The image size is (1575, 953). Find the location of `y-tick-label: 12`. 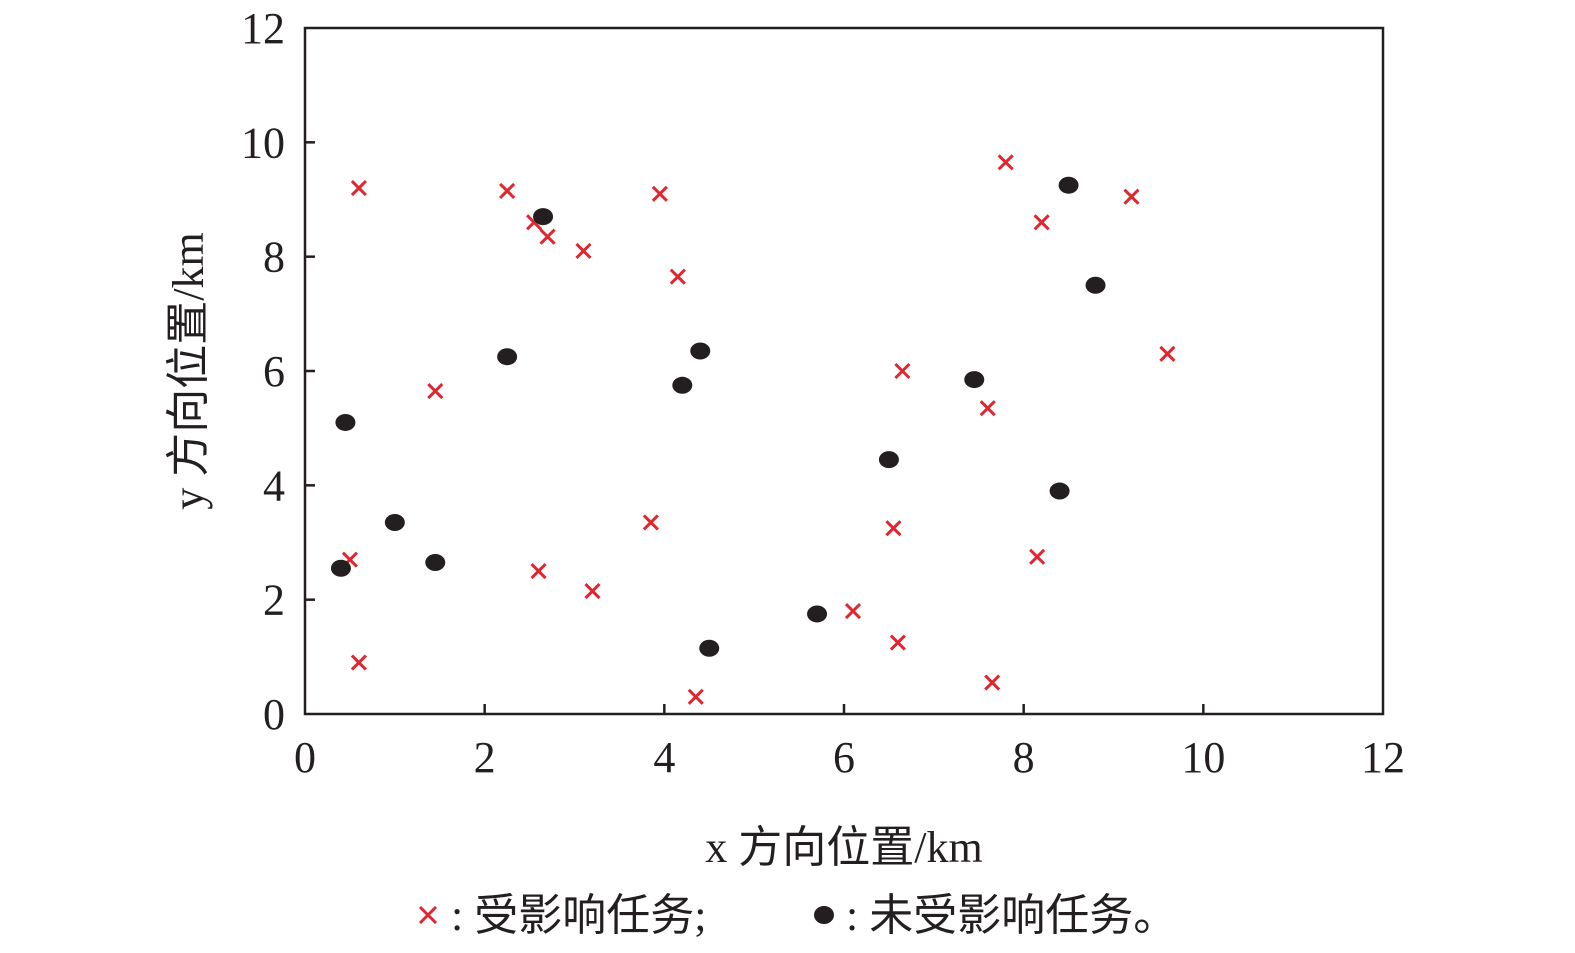

y-tick-label: 12 is located at coordinates (263, 28).